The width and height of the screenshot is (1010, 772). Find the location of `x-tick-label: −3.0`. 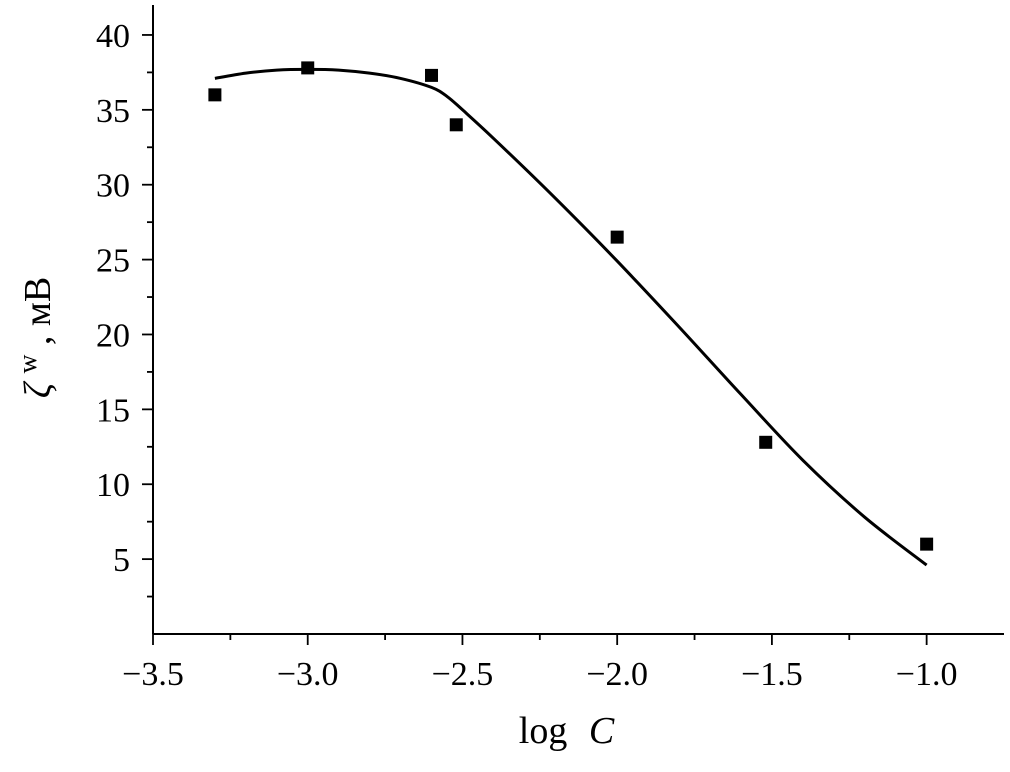

x-tick-label: −3.0 is located at coordinates (308, 674).